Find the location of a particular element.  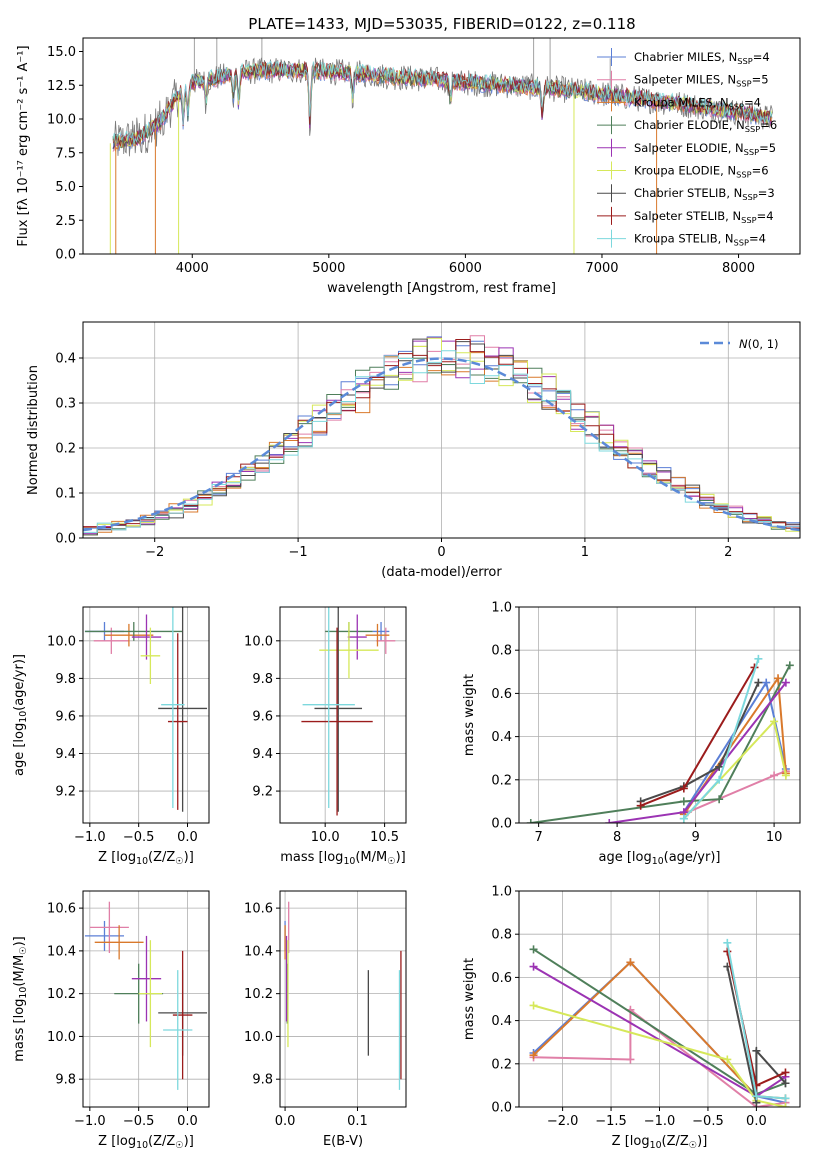

age-mass-panel-grid is located at coordinates (343, 715).